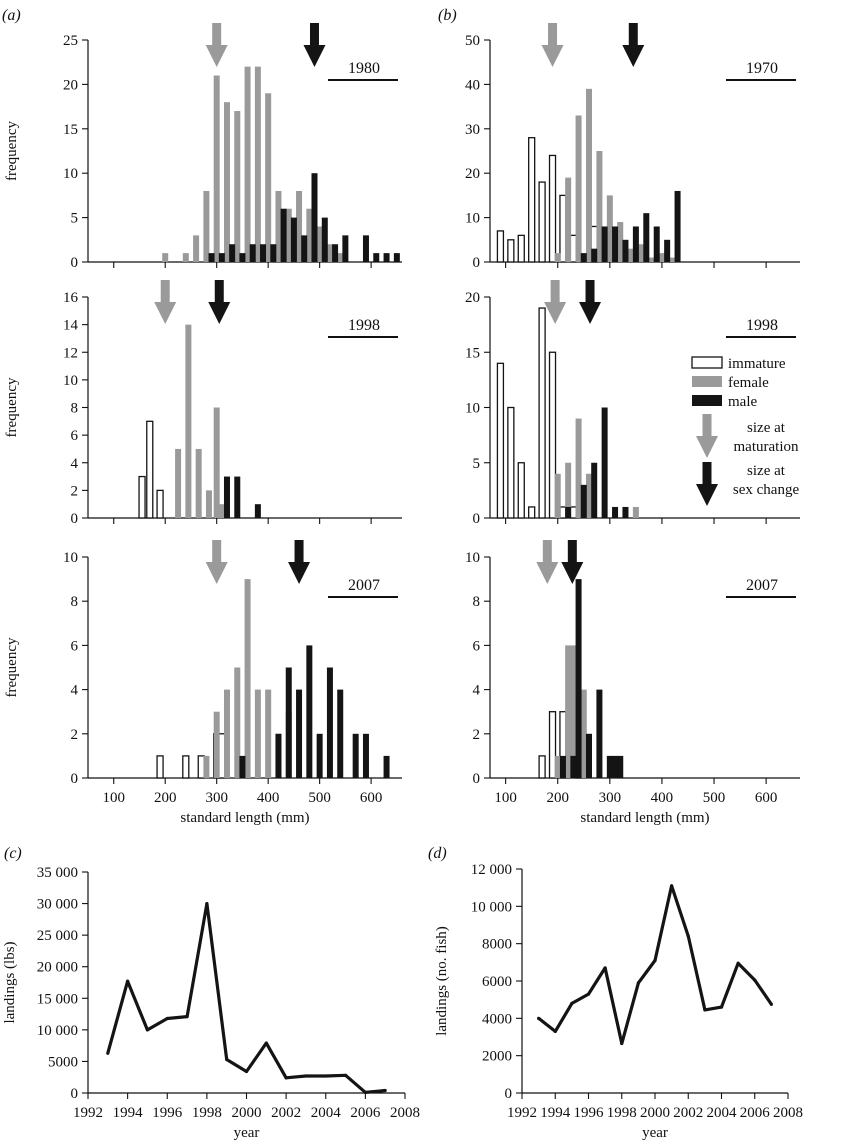 The image size is (850, 1145). I want to click on year-label: 1998, so click(762, 325).